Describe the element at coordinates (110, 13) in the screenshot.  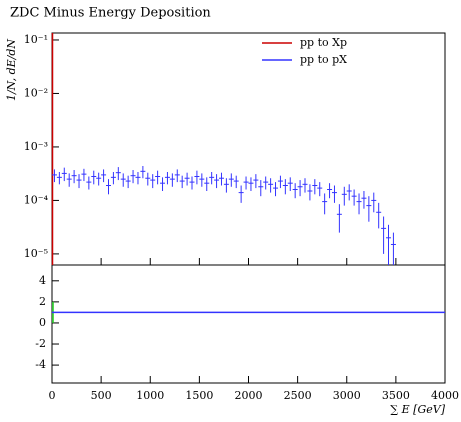
I see `chart-title: ZDC Minus Energy Deposition` at that location.